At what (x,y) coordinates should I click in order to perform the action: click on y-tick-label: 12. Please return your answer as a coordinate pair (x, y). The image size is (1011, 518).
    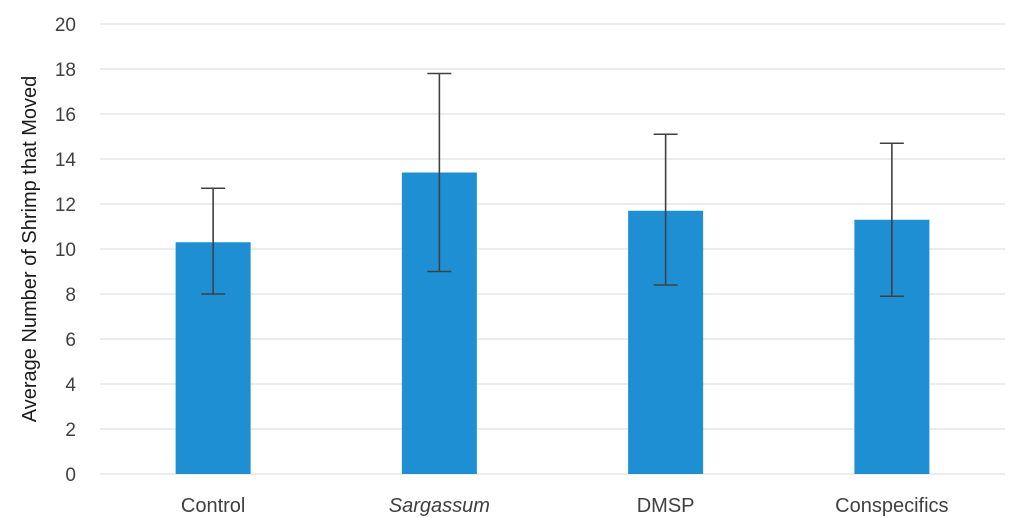
    Looking at the image, I should click on (65, 205).